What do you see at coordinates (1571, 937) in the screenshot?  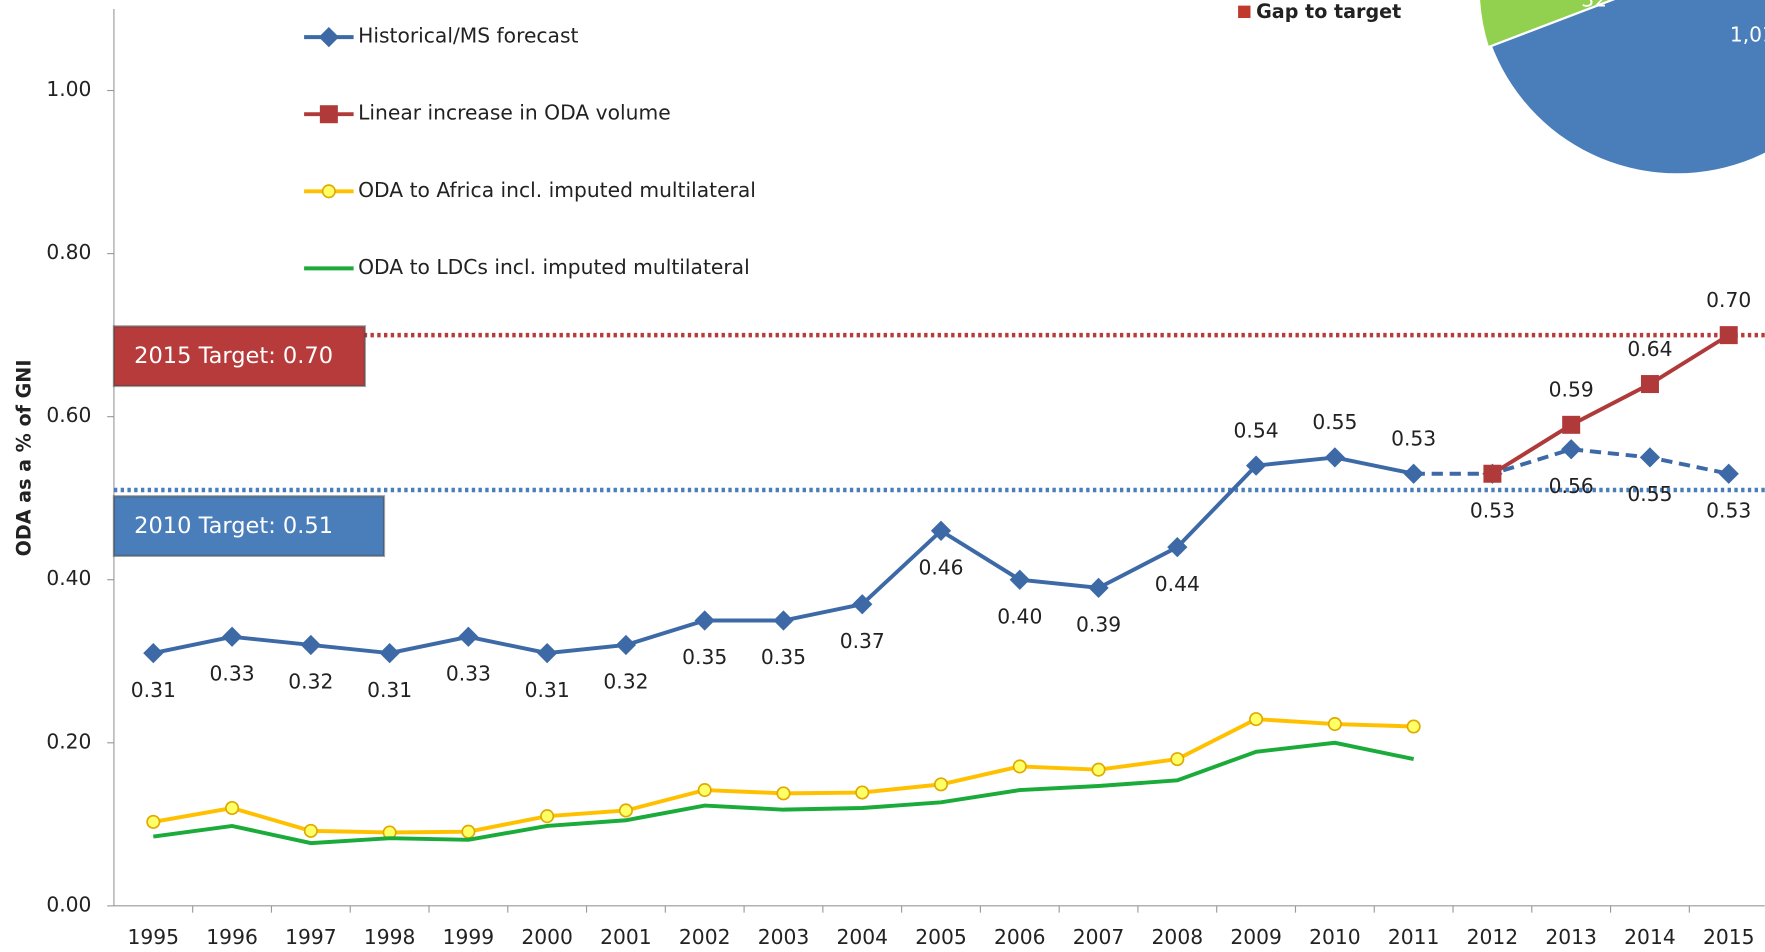 I see `x-tick-label: 2013` at bounding box center [1571, 937].